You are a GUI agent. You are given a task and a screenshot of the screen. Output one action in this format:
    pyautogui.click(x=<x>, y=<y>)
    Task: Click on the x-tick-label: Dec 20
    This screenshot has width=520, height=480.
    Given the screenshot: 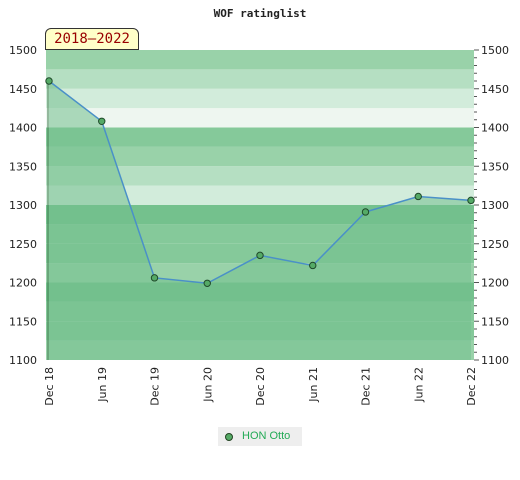 What is the action you would take?
    pyautogui.click(x=260, y=386)
    